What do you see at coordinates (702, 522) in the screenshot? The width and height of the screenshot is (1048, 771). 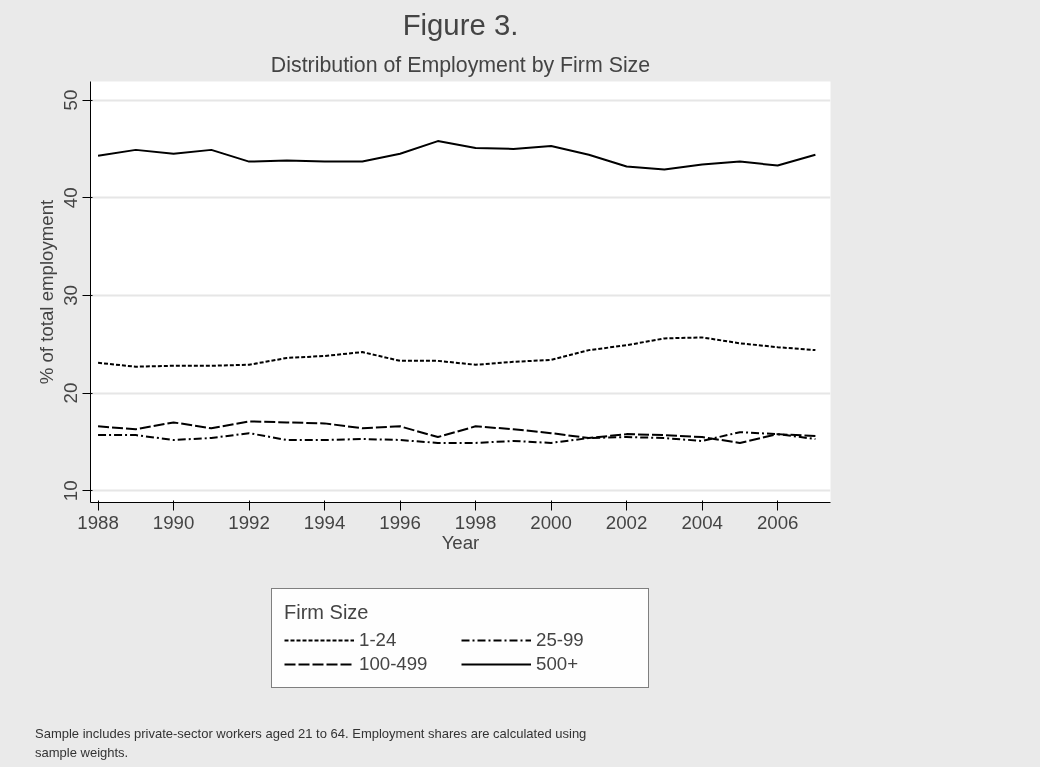 I see `x-tick-label: 2004` at bounding box center [702, 522].